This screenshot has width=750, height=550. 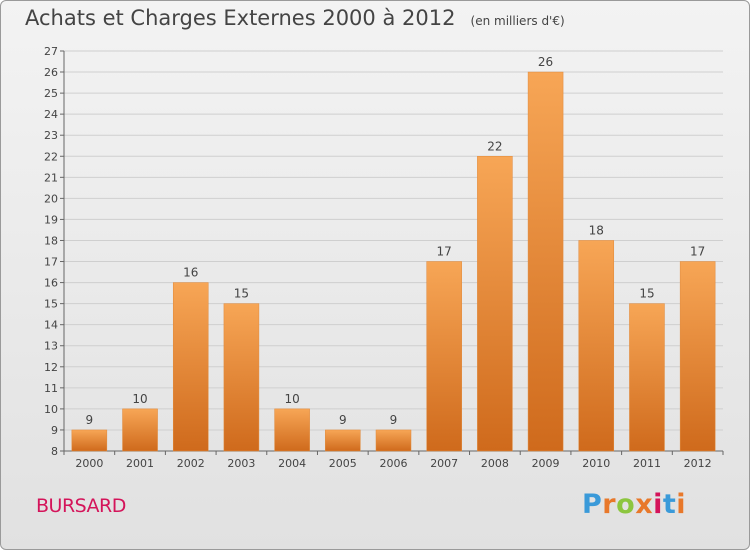 I want to click on bar-2000, so click(x=89, y=440).